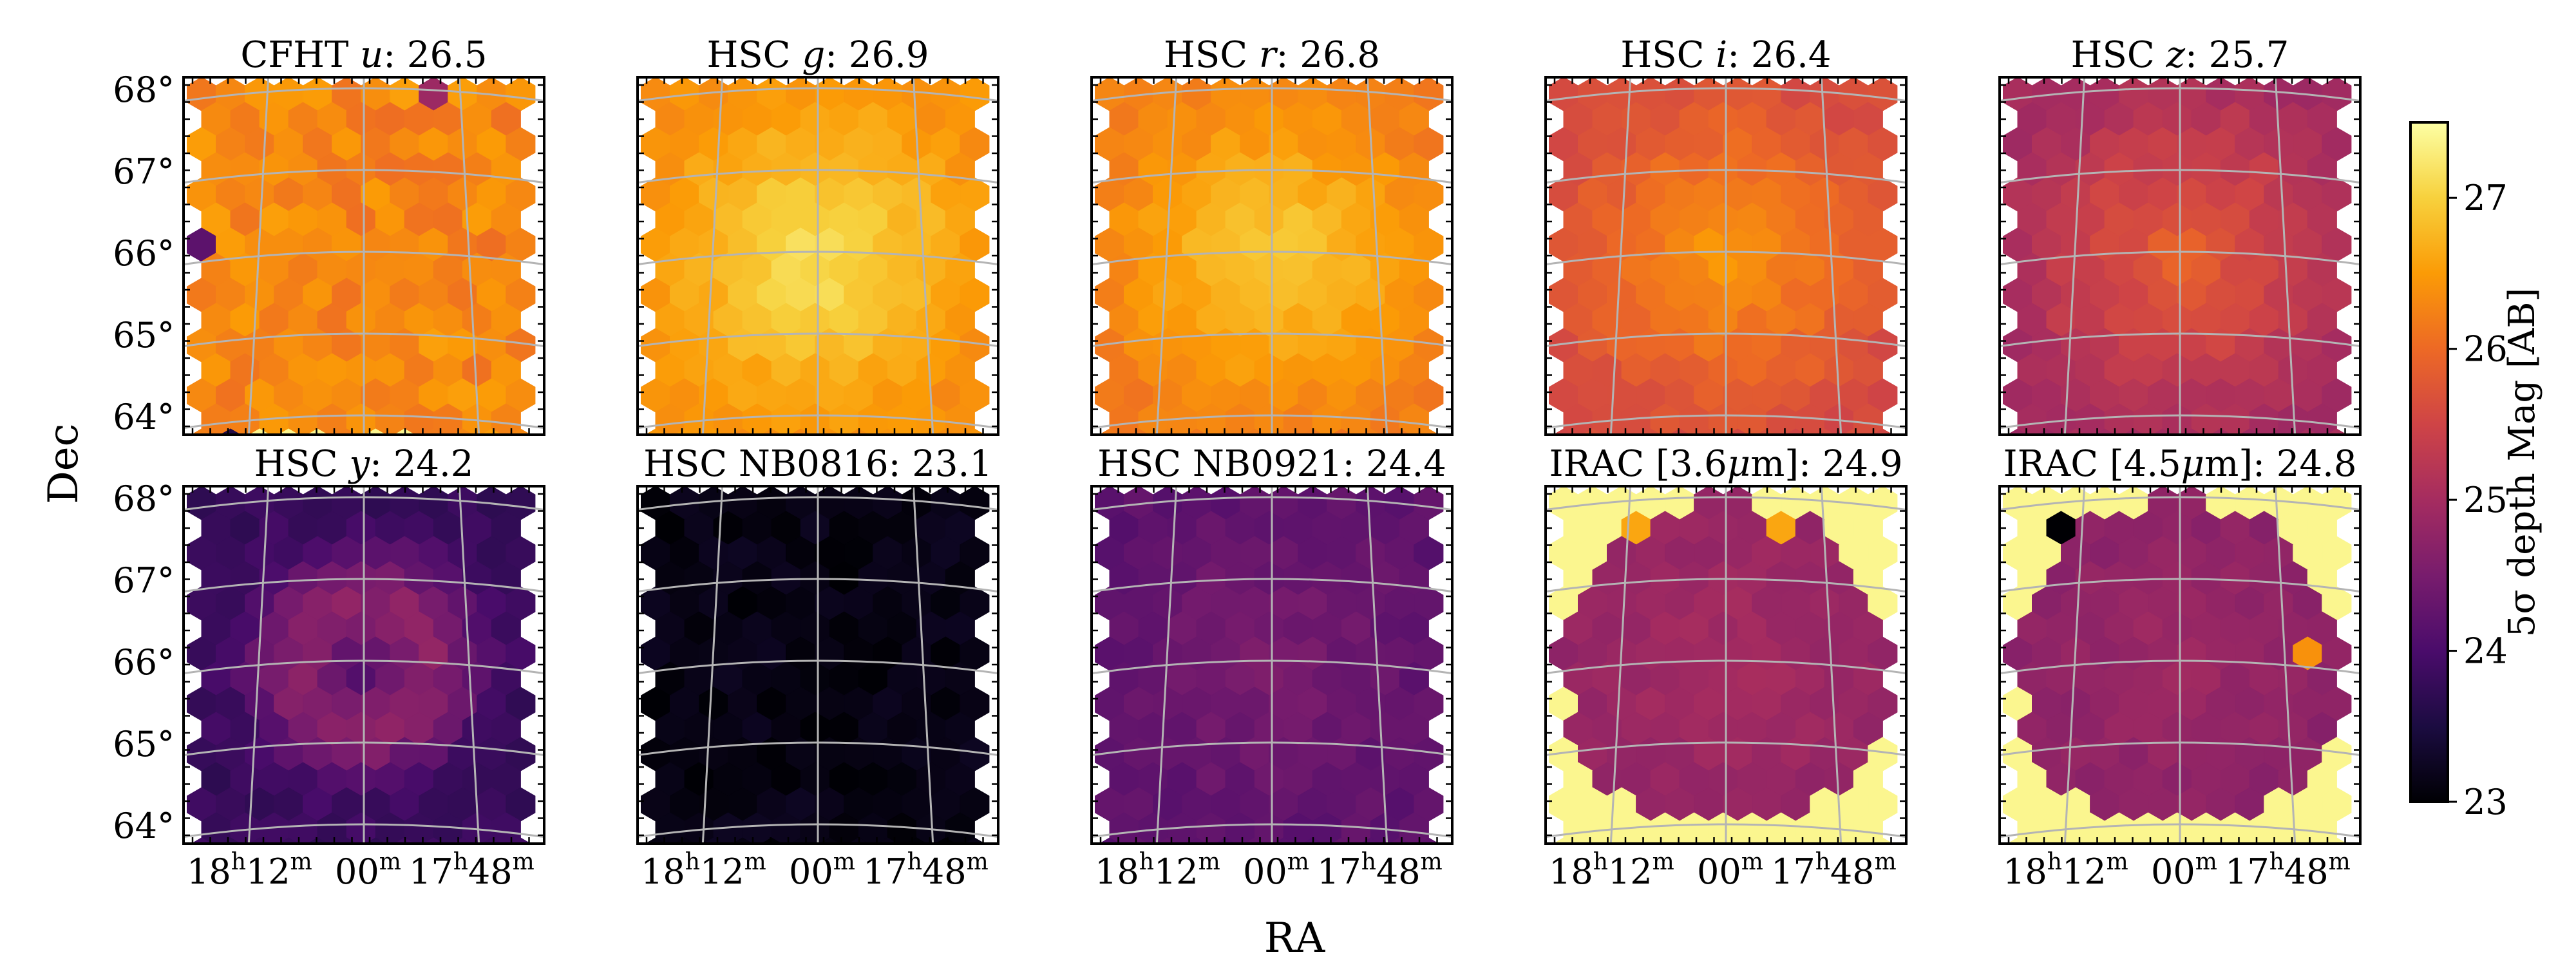  I want to click on heatmap-panel: HSC g: 26.9, so click(817, 235).